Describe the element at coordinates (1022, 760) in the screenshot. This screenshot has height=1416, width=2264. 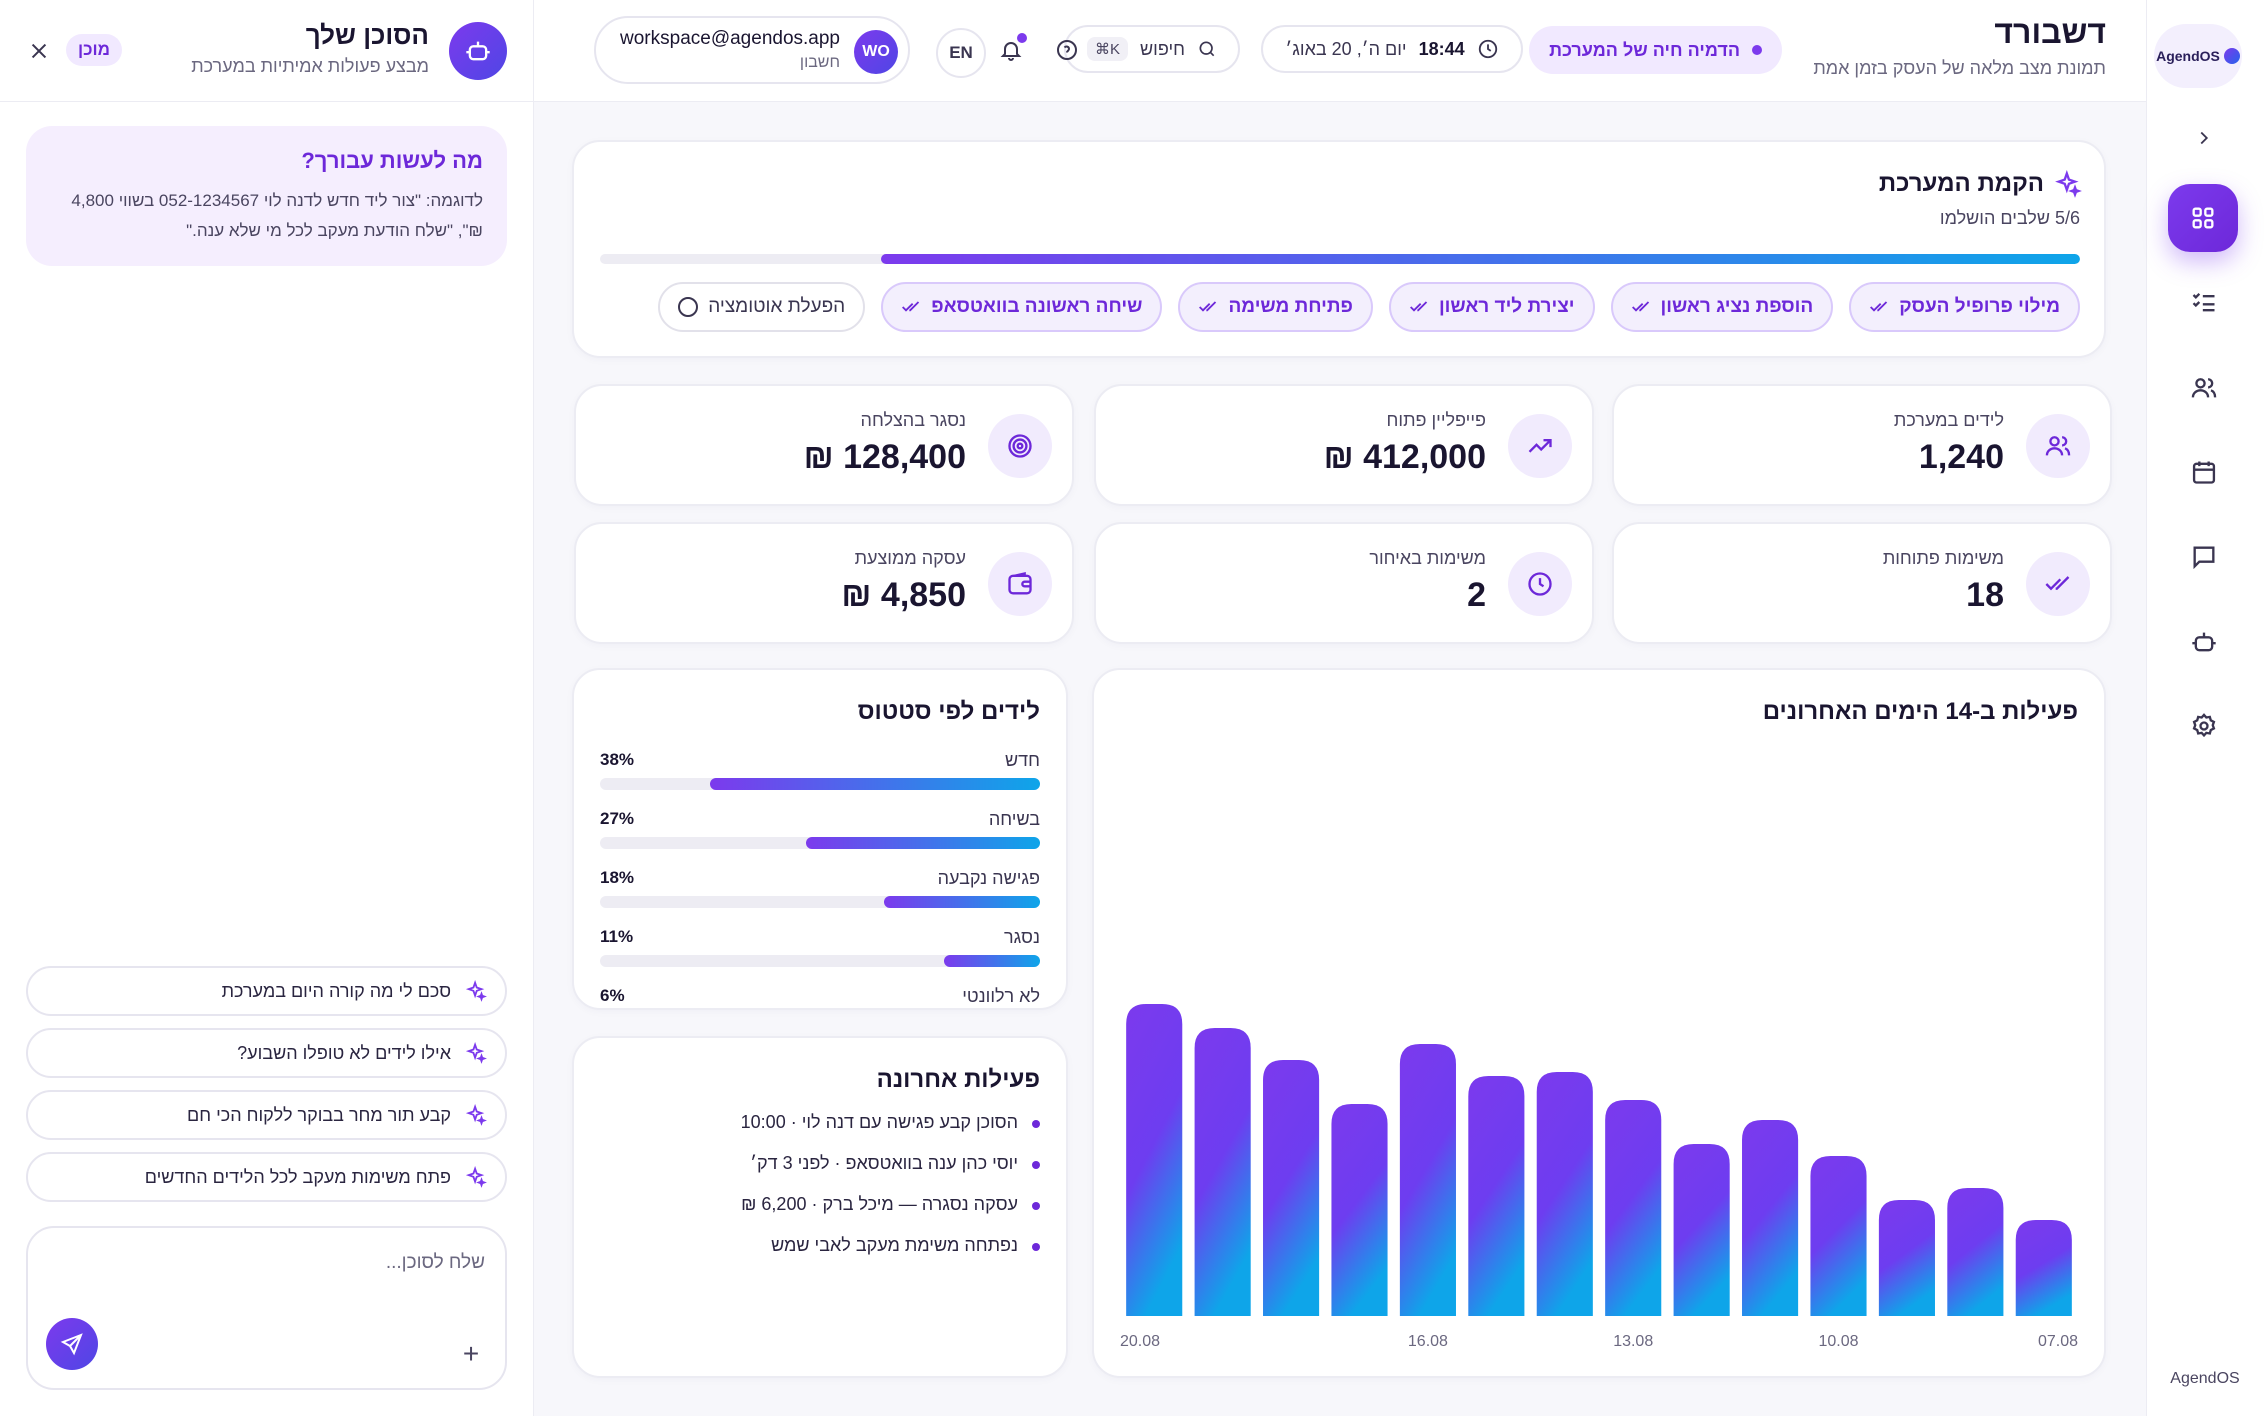
I see `status-label: חדש` at that location.